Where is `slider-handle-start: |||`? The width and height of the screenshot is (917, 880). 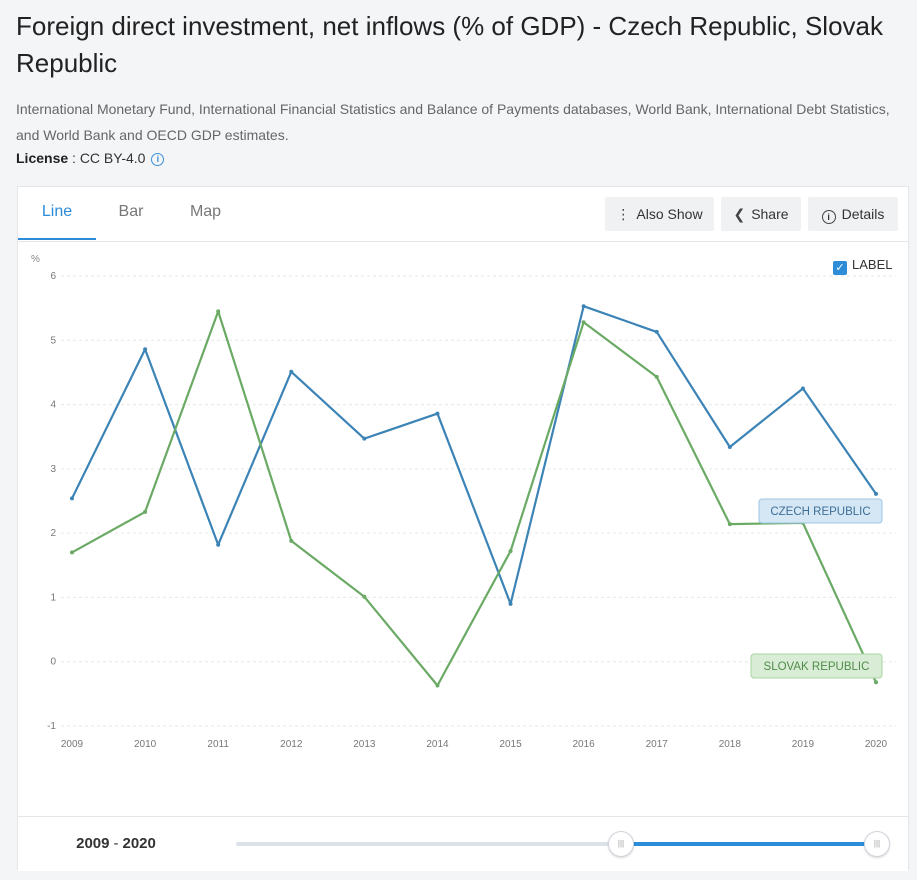
slider-handle-start: ||| is located at coordinates (621, 844).